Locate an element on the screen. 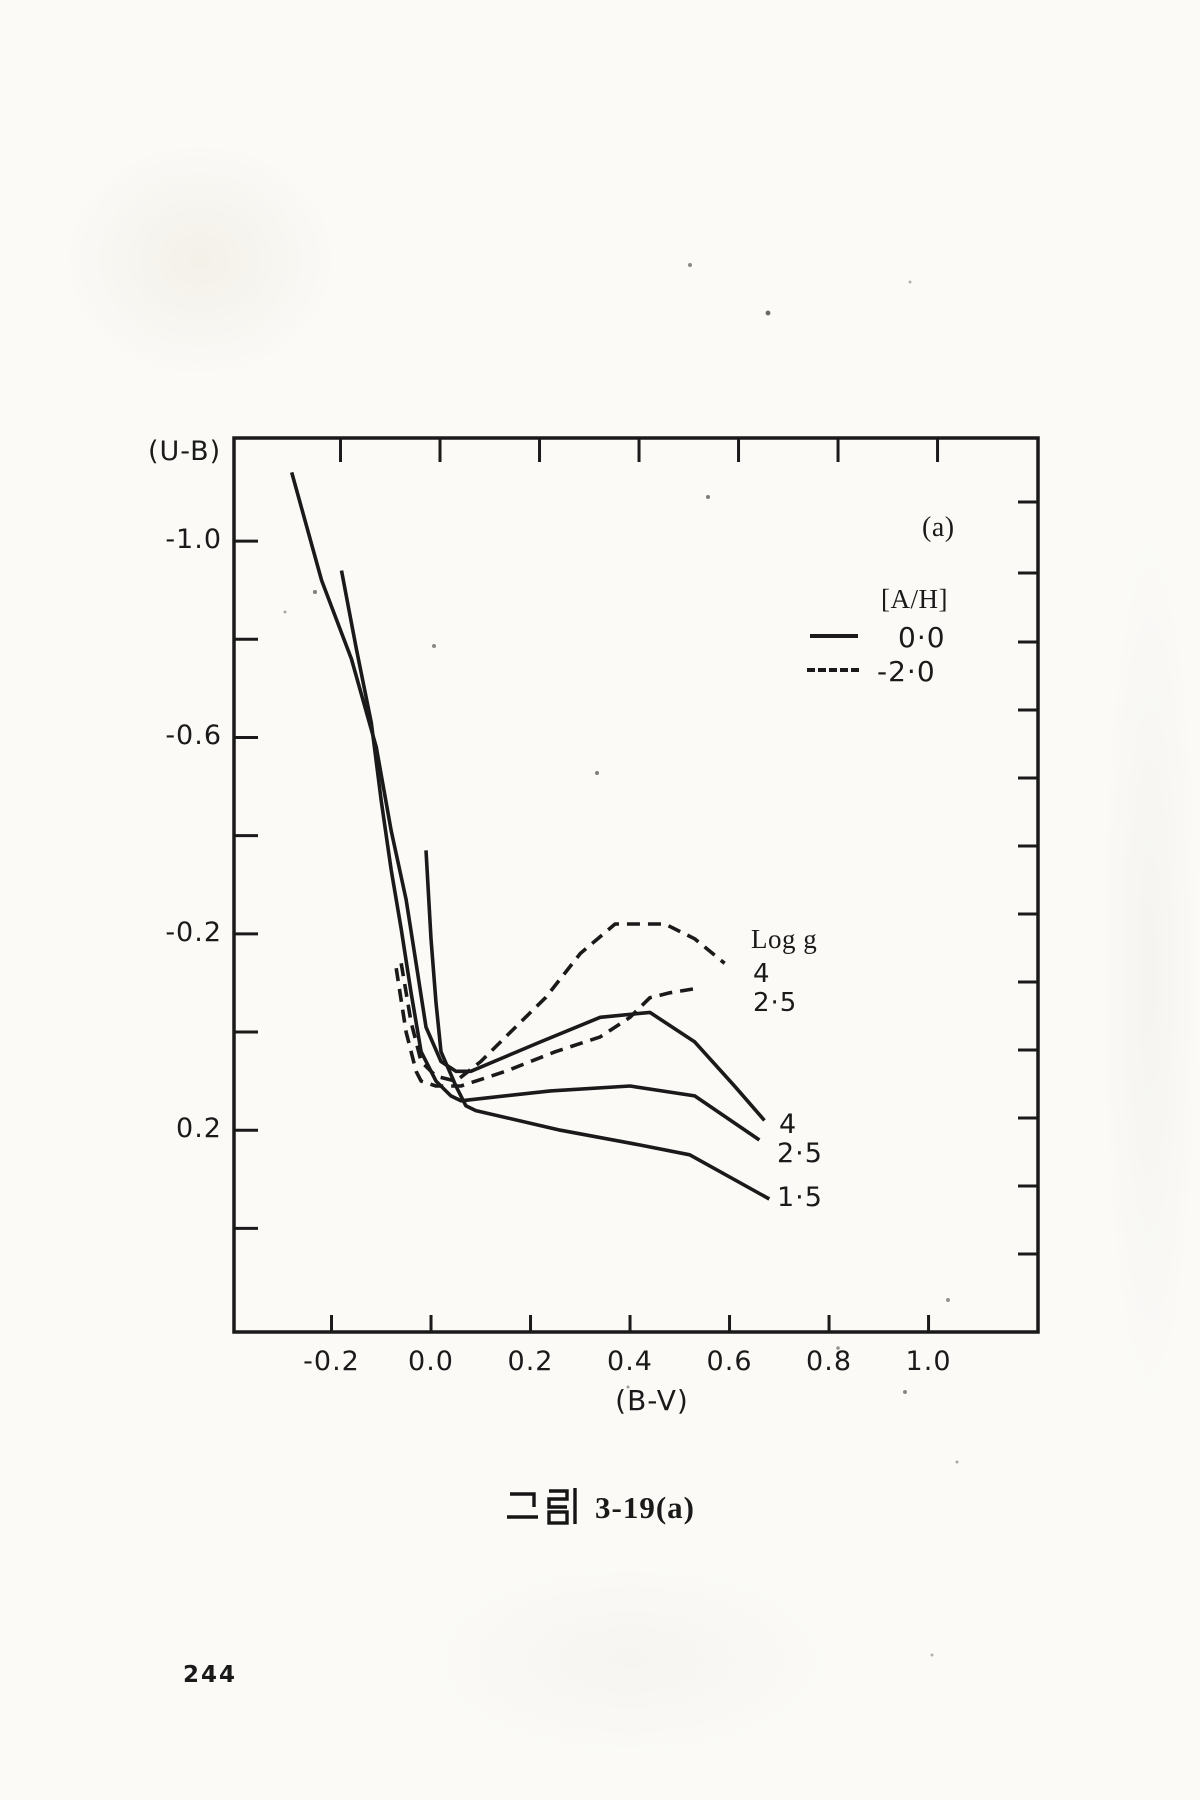  curve-dashed-logg25 is located at coordinates (547, 1027).